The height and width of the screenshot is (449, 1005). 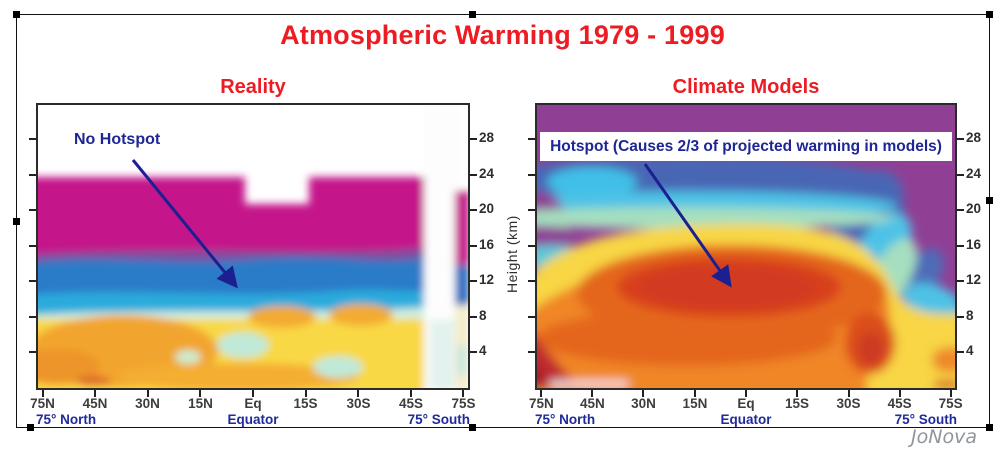 I want to click on models-panel-title: Climate Models, so click(x=746, y=87).